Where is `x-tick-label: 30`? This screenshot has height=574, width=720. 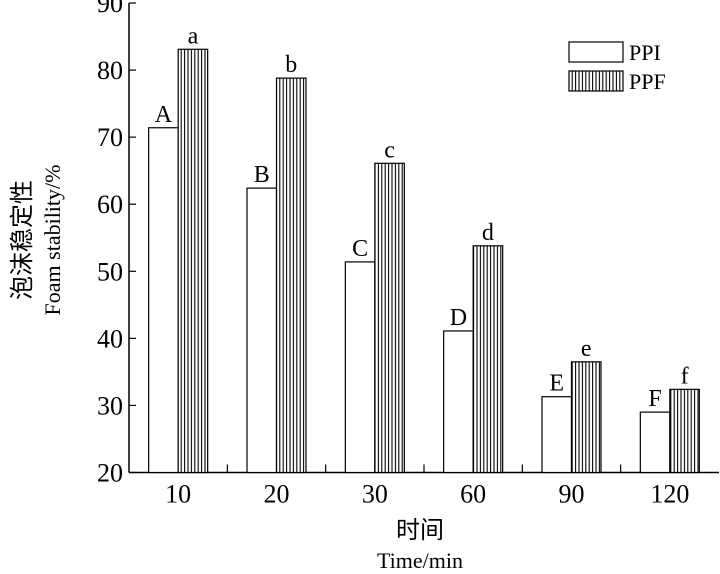
x-tick-label: 30 is located at coordinates (375, 494).